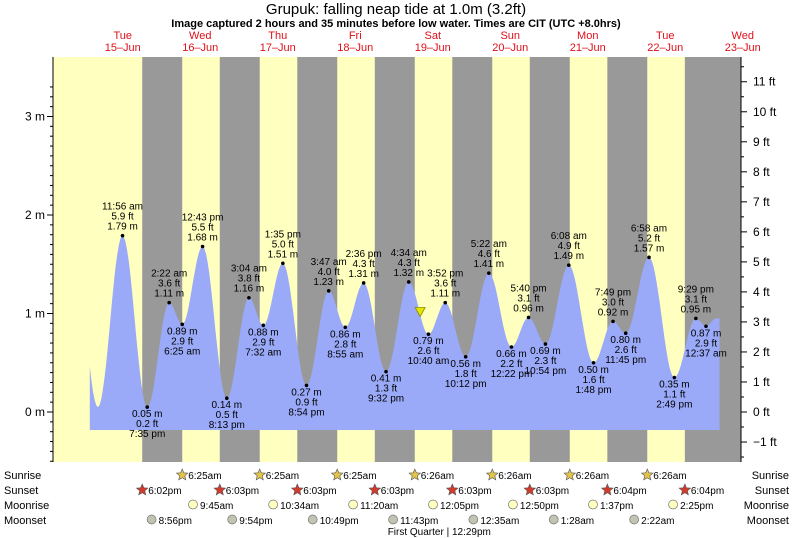 This screenshot has width=793, height=538. What do you see at coordinates (164, 491) in the screenshot?
I see `sunset-time: 6:02pm` at bounding box center [164, 491].